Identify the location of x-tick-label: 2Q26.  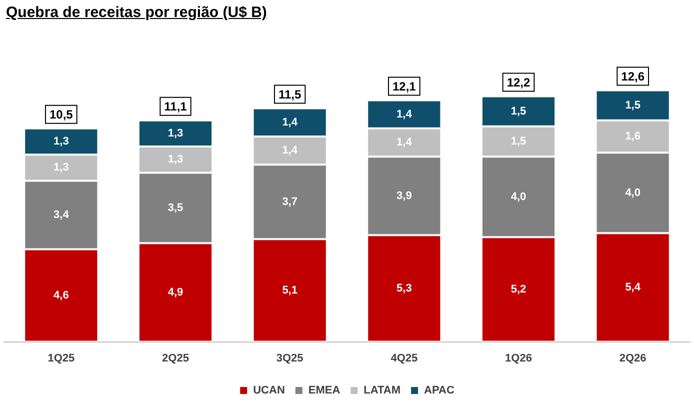
(632, 358).